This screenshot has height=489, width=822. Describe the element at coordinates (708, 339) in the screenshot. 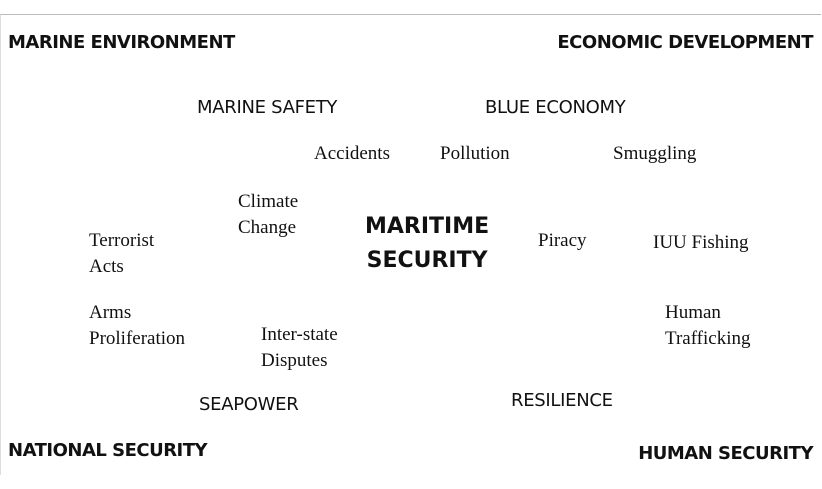

I see `issue-line: Trafficking` at that location.